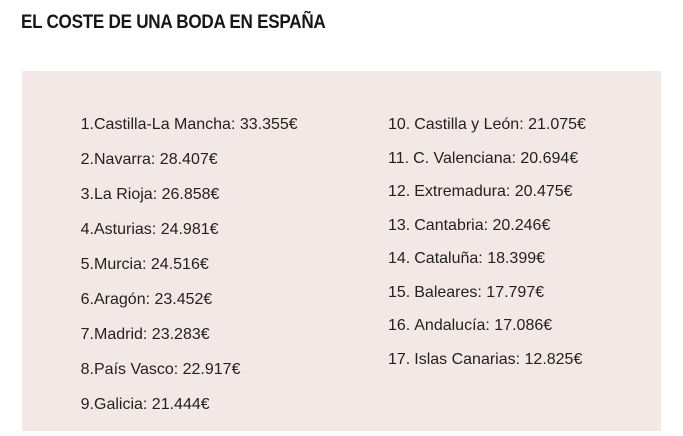  Describe the element at coordinates (87, 229) in the screenshot. I see `item-number: 4.` at that location.